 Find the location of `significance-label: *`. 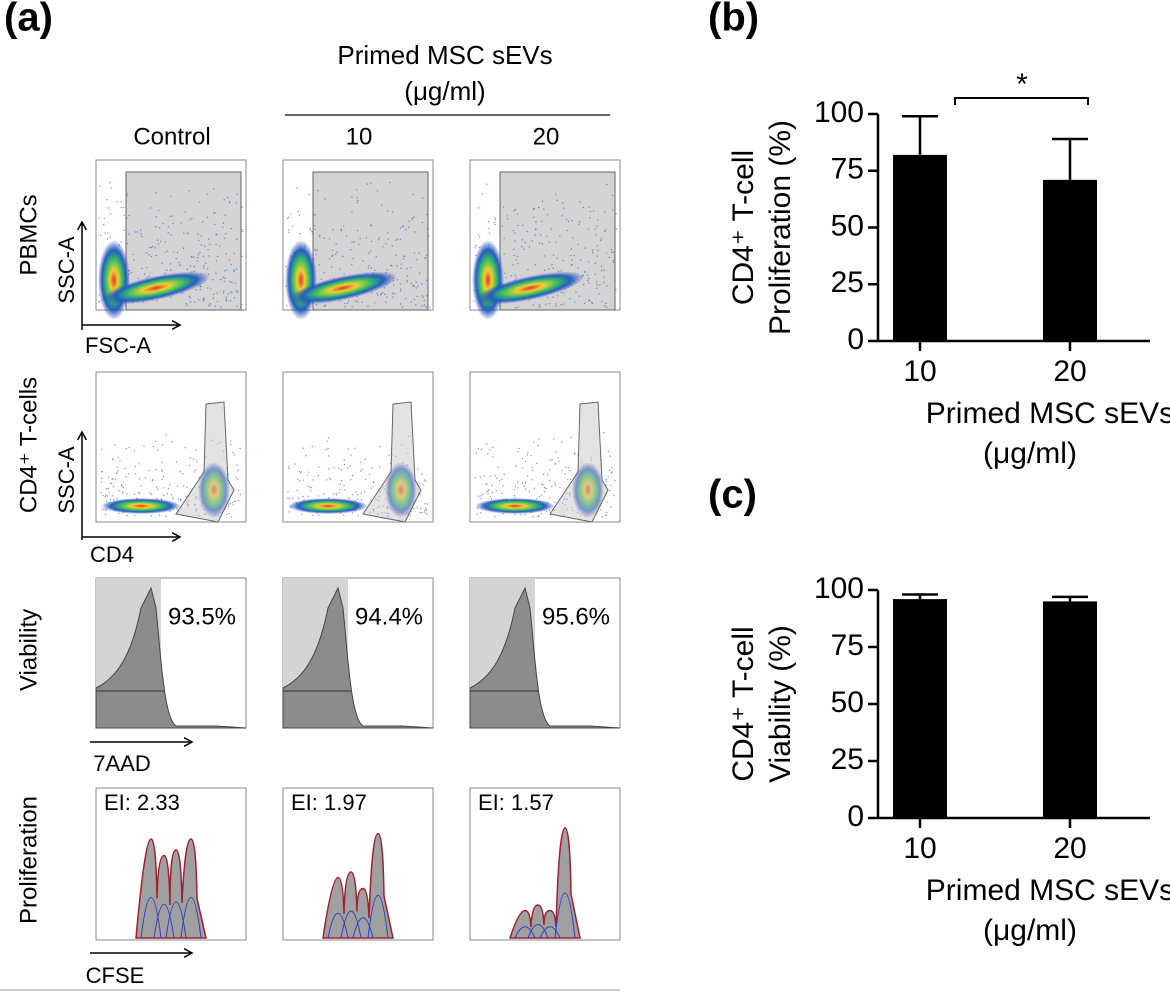

significance-label: * is located at coordinates (1022, 84).